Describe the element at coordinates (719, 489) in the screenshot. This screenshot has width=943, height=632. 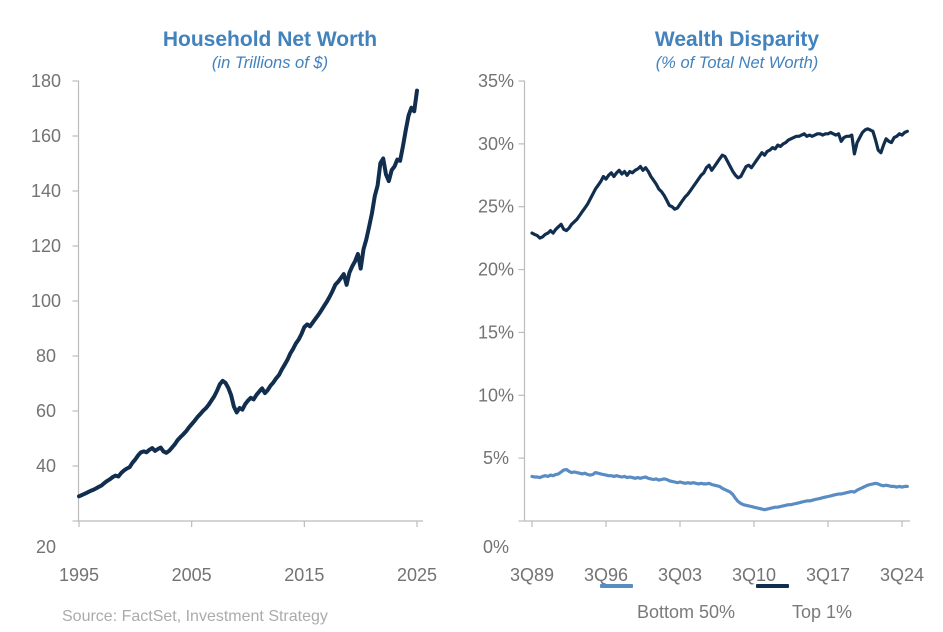
I see `bottom-50--line` at that location.